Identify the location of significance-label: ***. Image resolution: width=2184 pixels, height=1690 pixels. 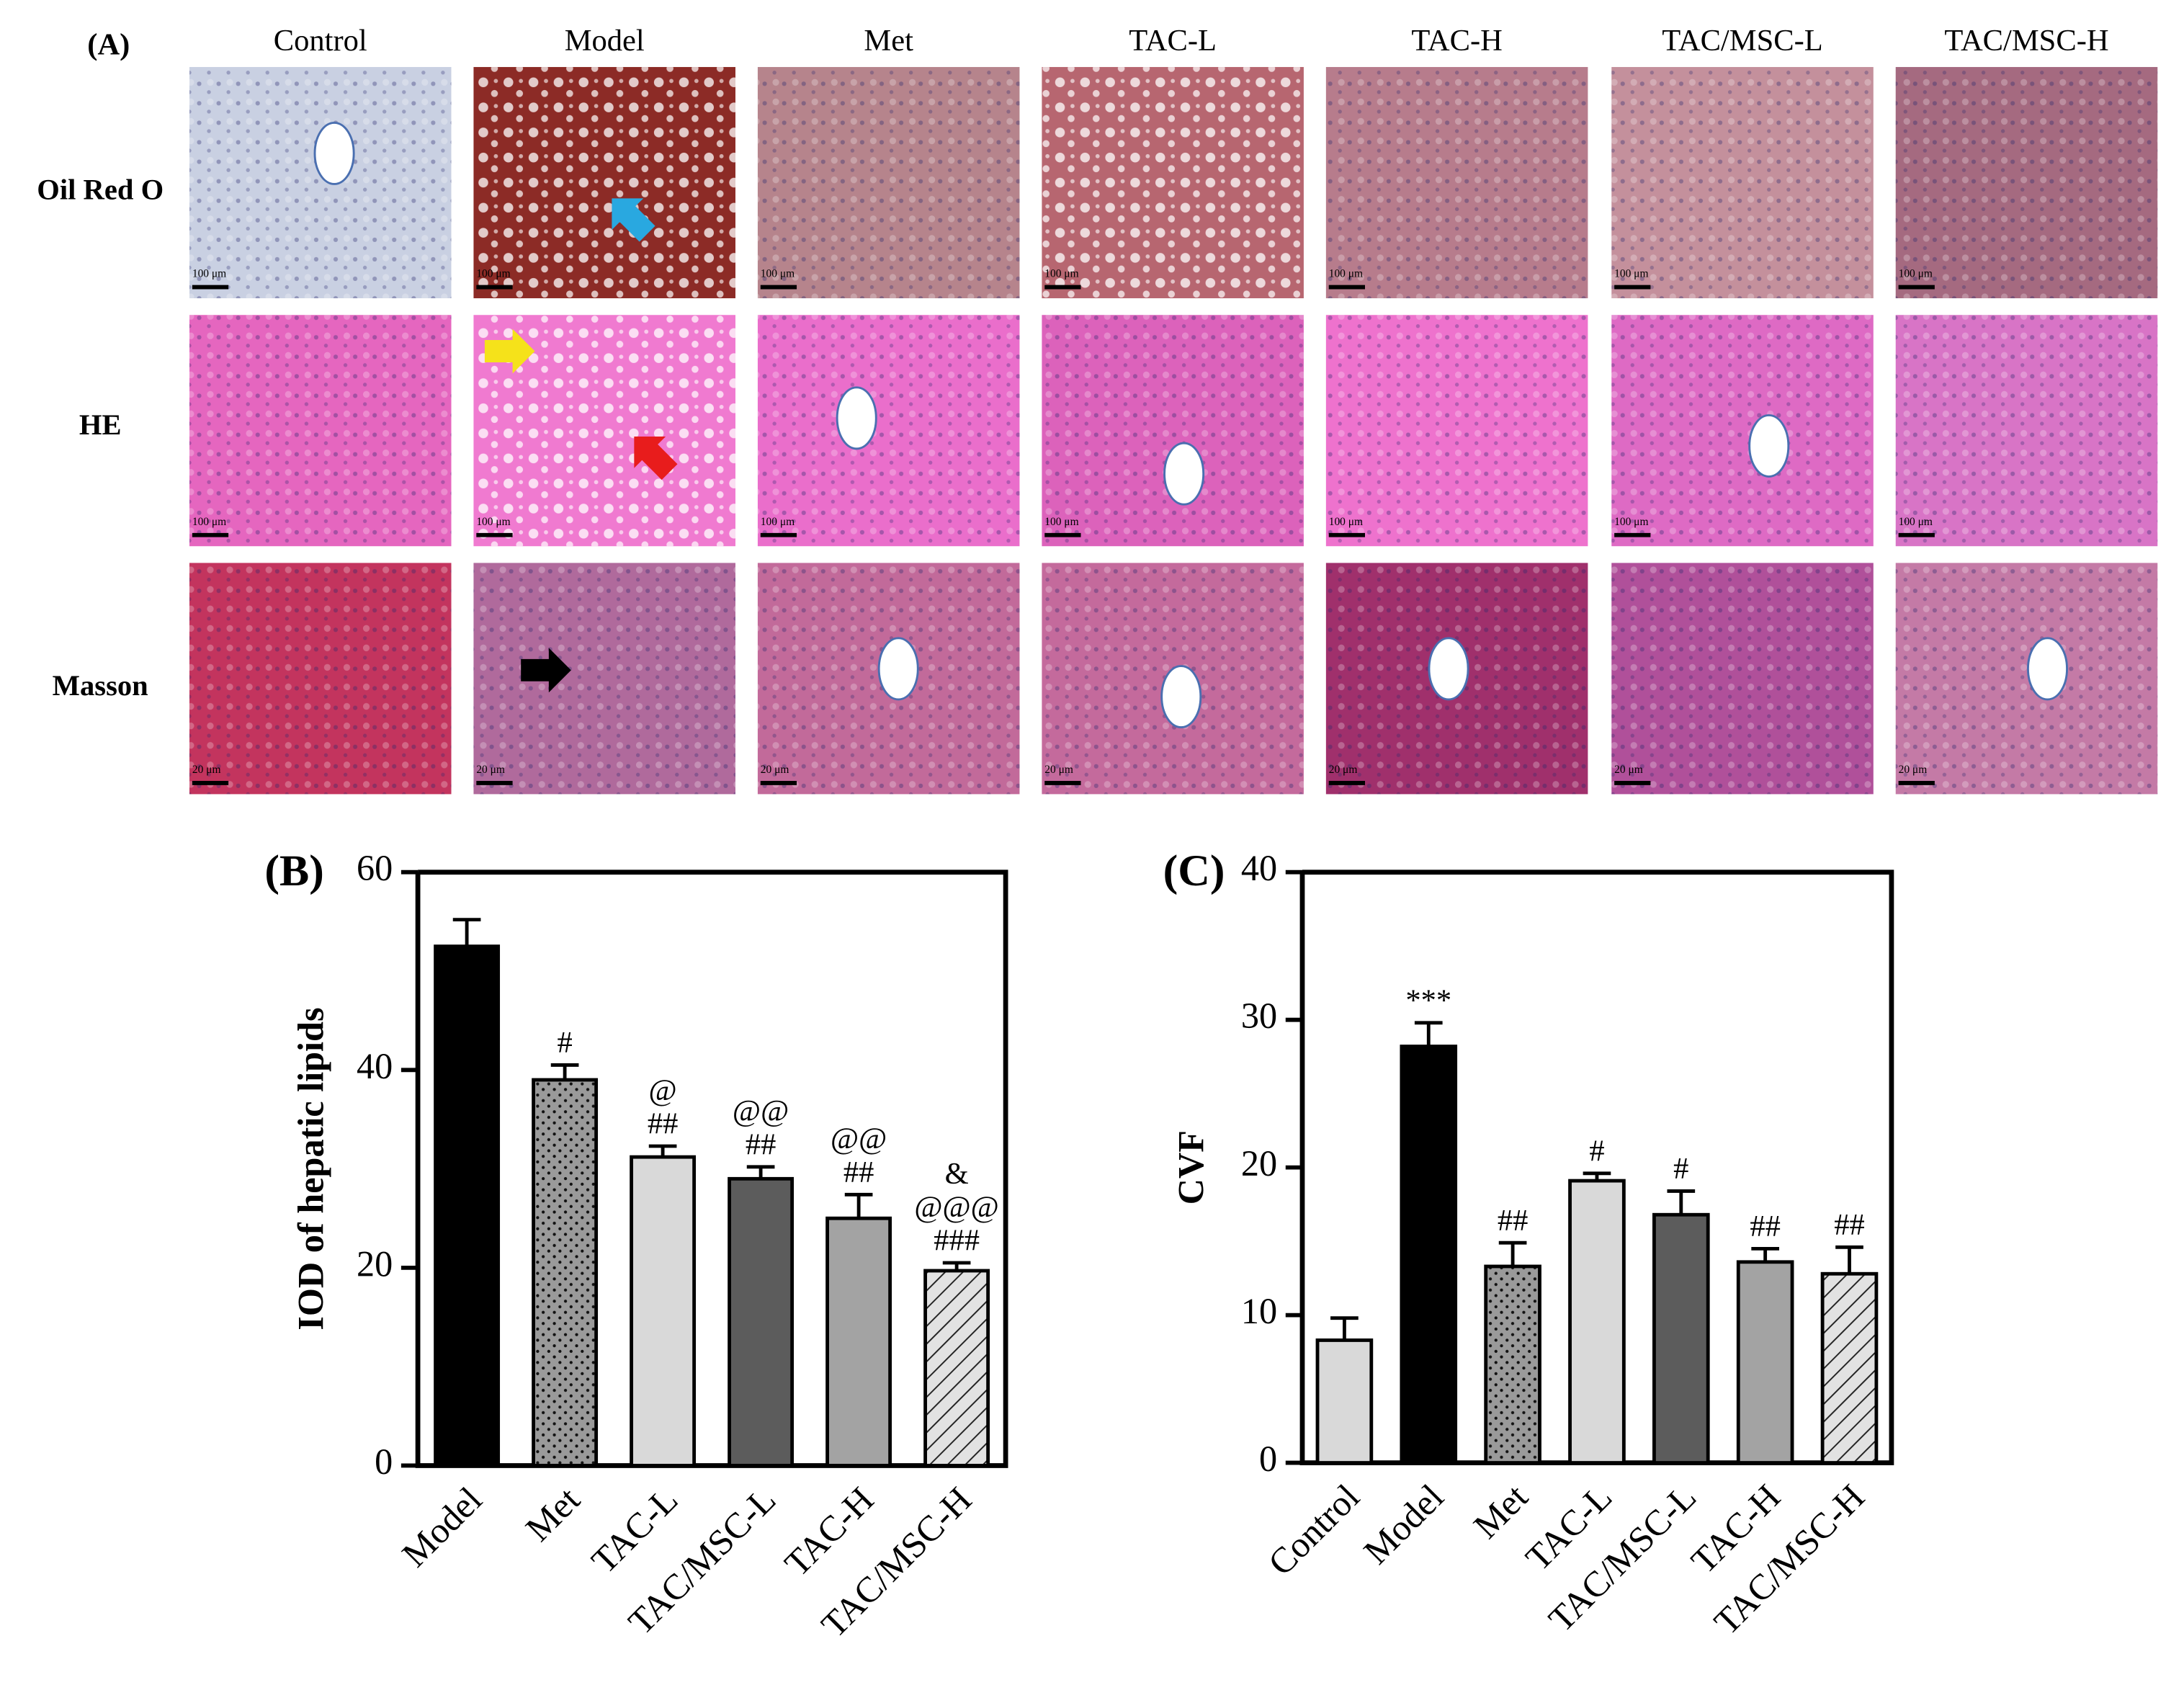
(1428, 1000).